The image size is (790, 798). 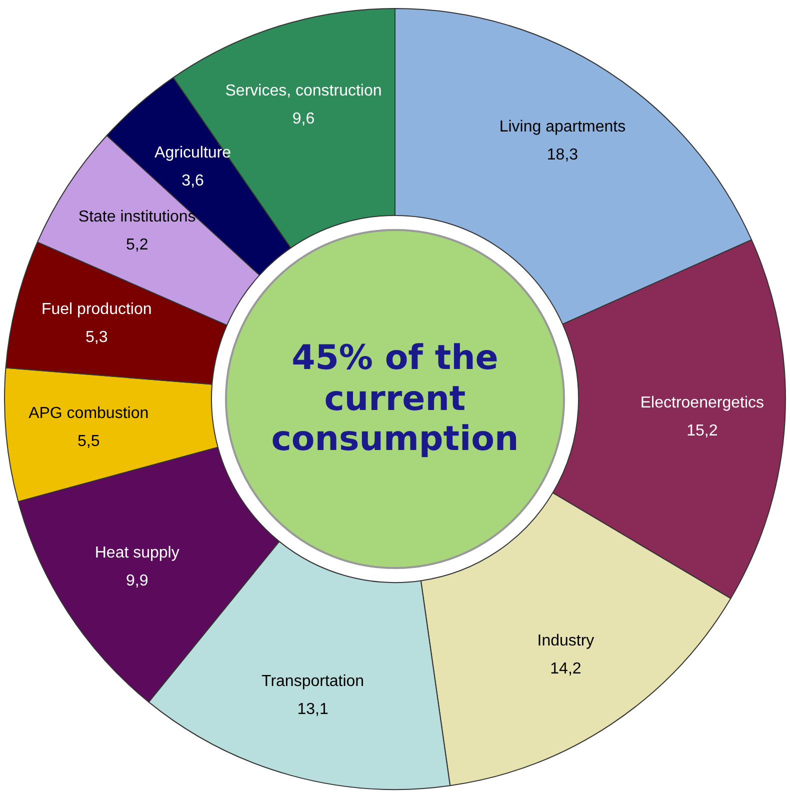 I want to click on data-label: 9,6, so click(x=303, y=119).